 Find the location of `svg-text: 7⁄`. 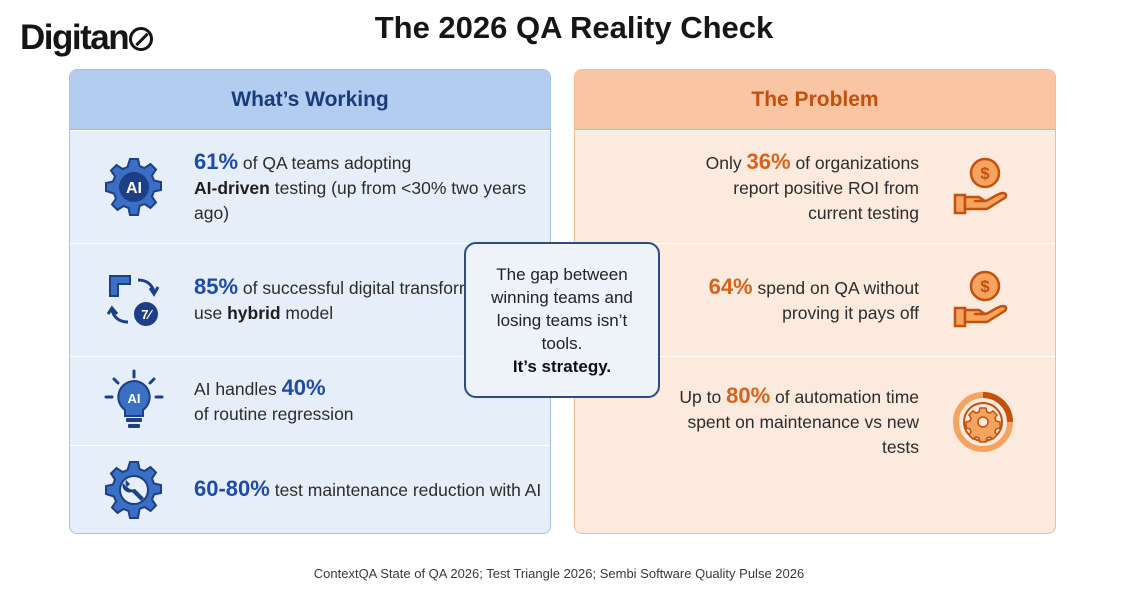

svg-text: 7⁄ is located at coordinates (147, 314).